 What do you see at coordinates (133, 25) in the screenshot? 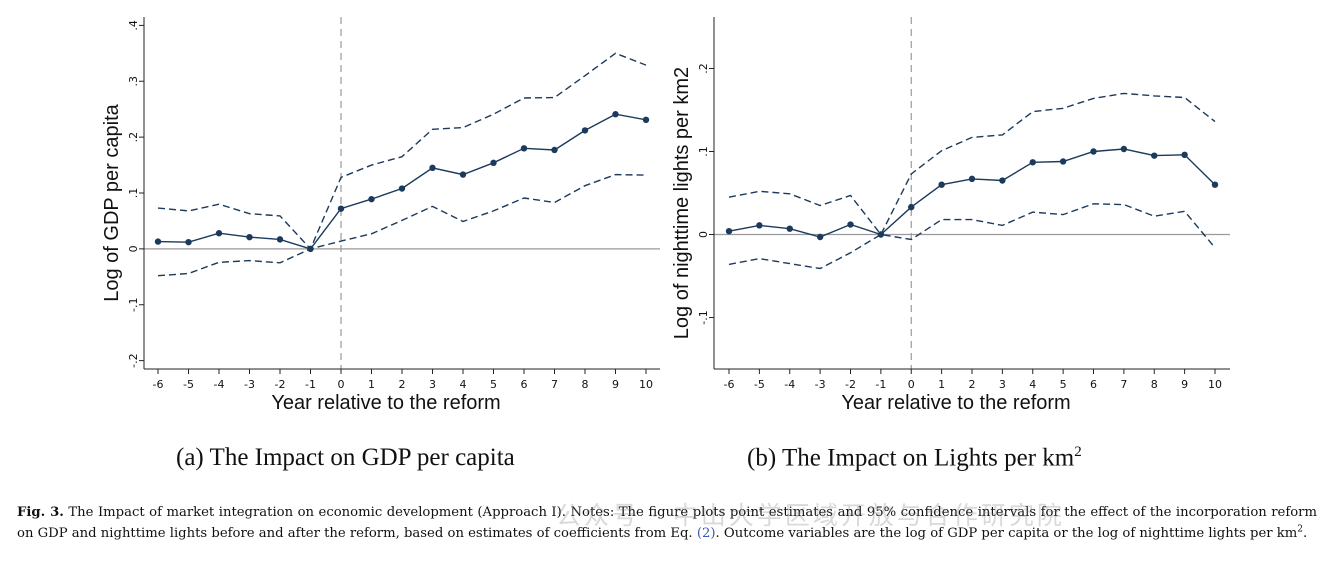
I see `y-tick-label: .4` at bounding box center [133, 25].